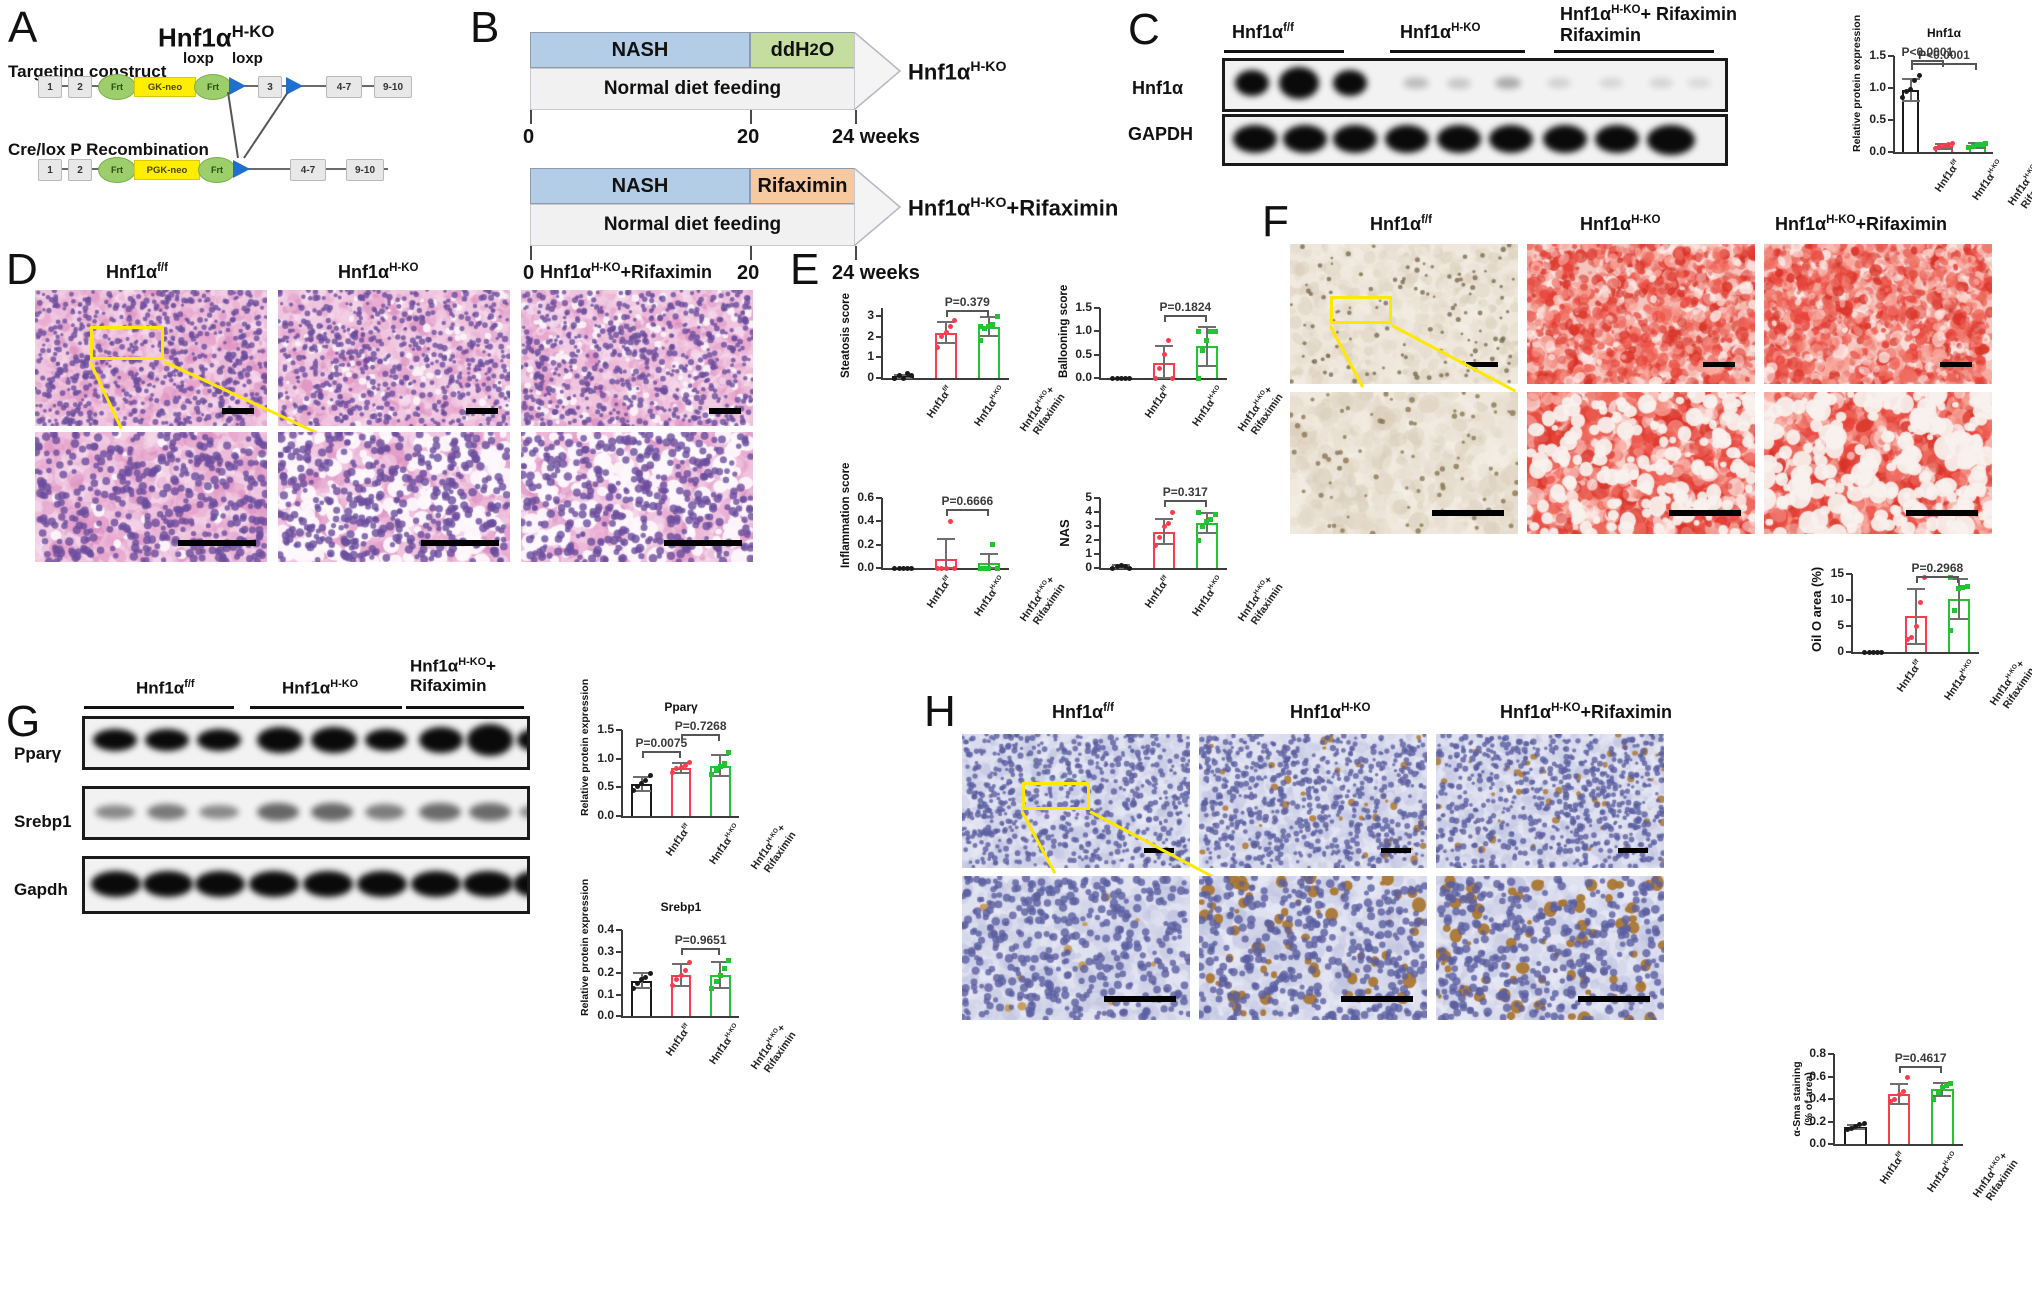 The image size is (2032, 1293). I want to click on y-axis-title: Relative protein expression, so click(585, 747).